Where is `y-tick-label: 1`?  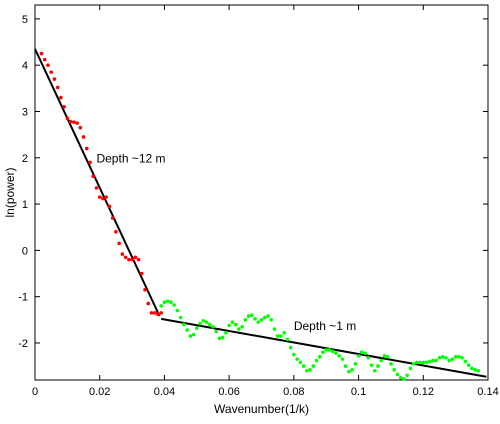
y-tick-label: 1 is located at coordinates (25, 205).